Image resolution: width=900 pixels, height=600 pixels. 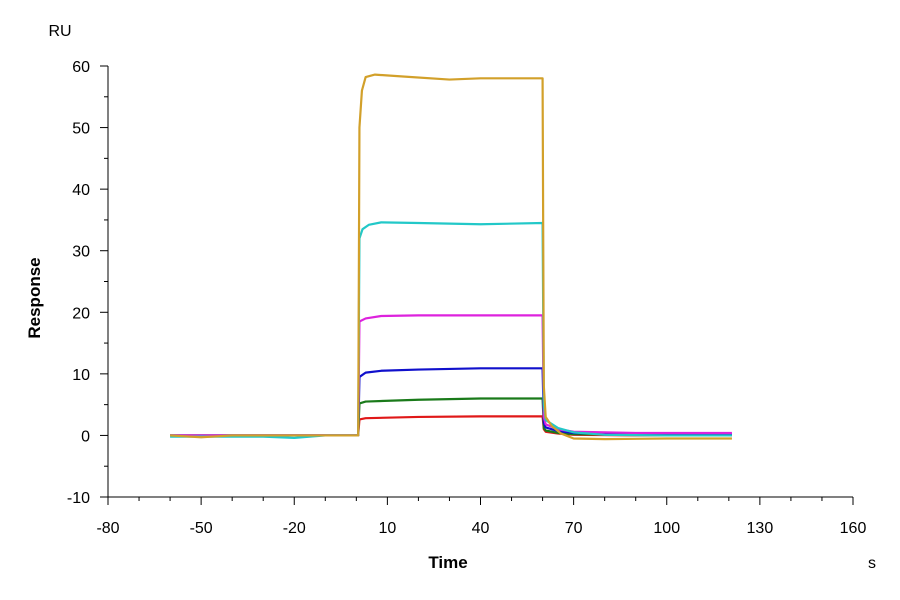 I want to click on y-tick-label: 30, so click(x=81, y=252).